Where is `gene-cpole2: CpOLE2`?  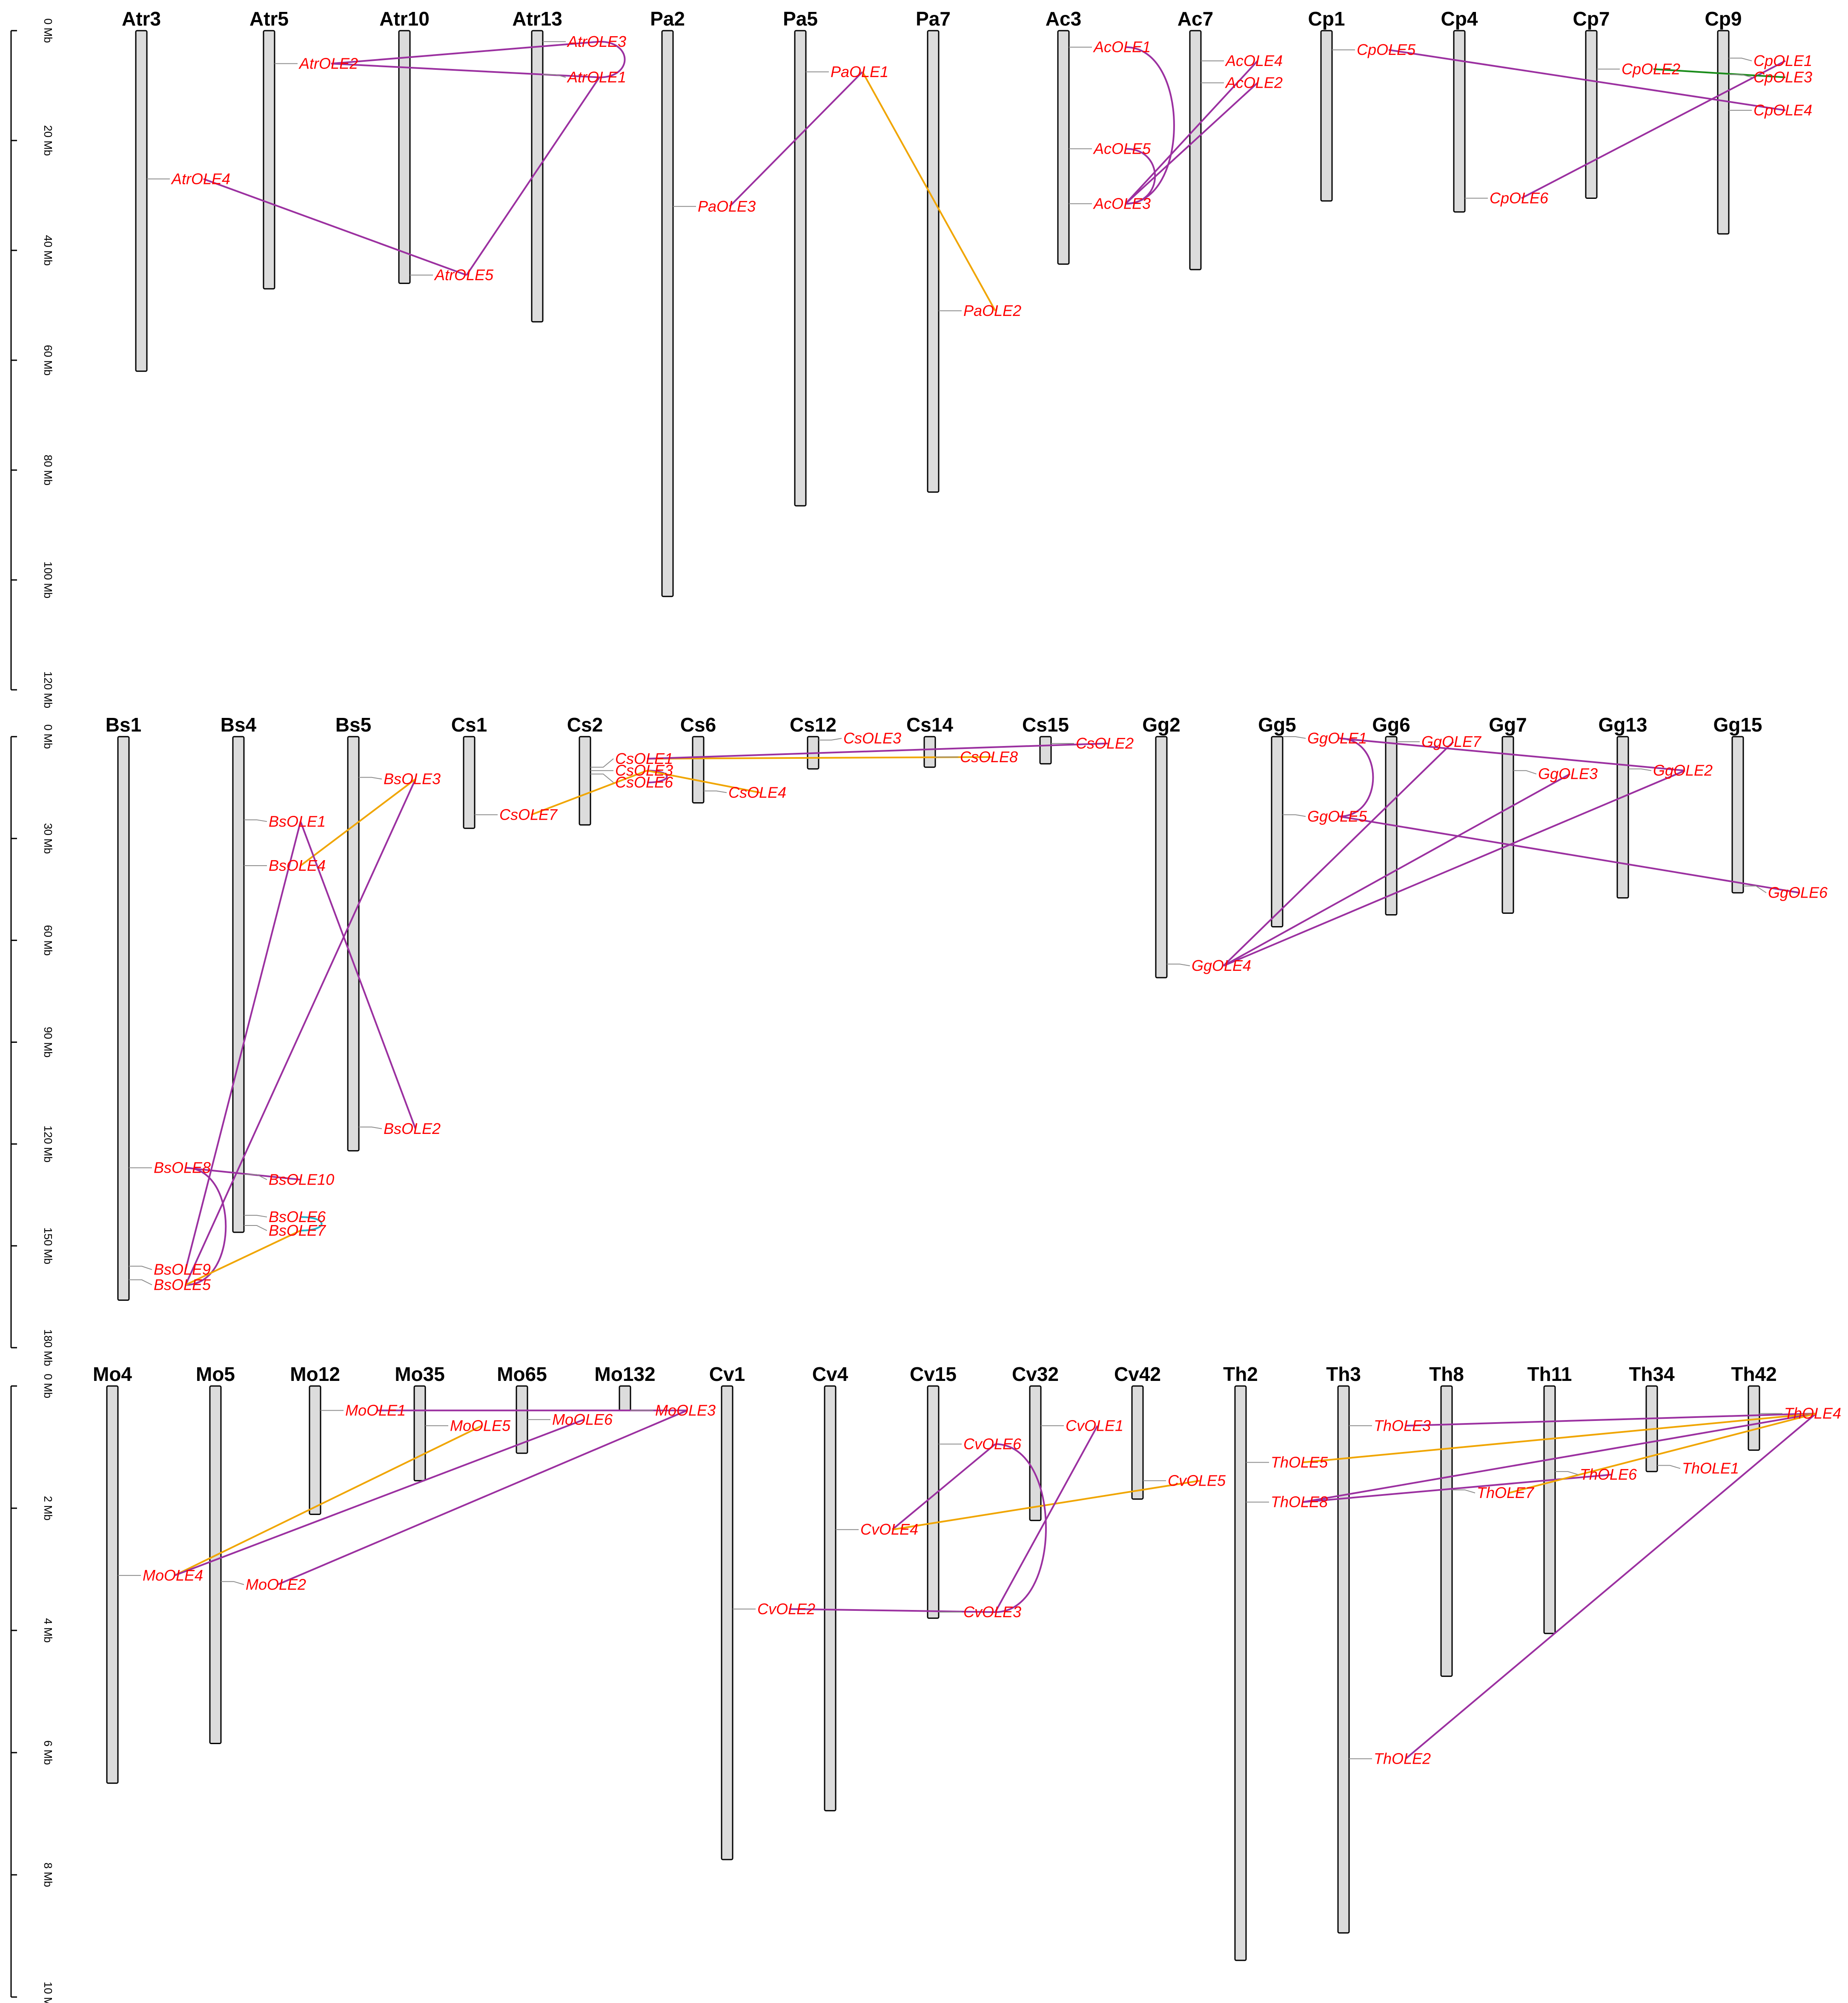 gene-cpole2: CpOLE2 is located at coordinates (1638, 68).